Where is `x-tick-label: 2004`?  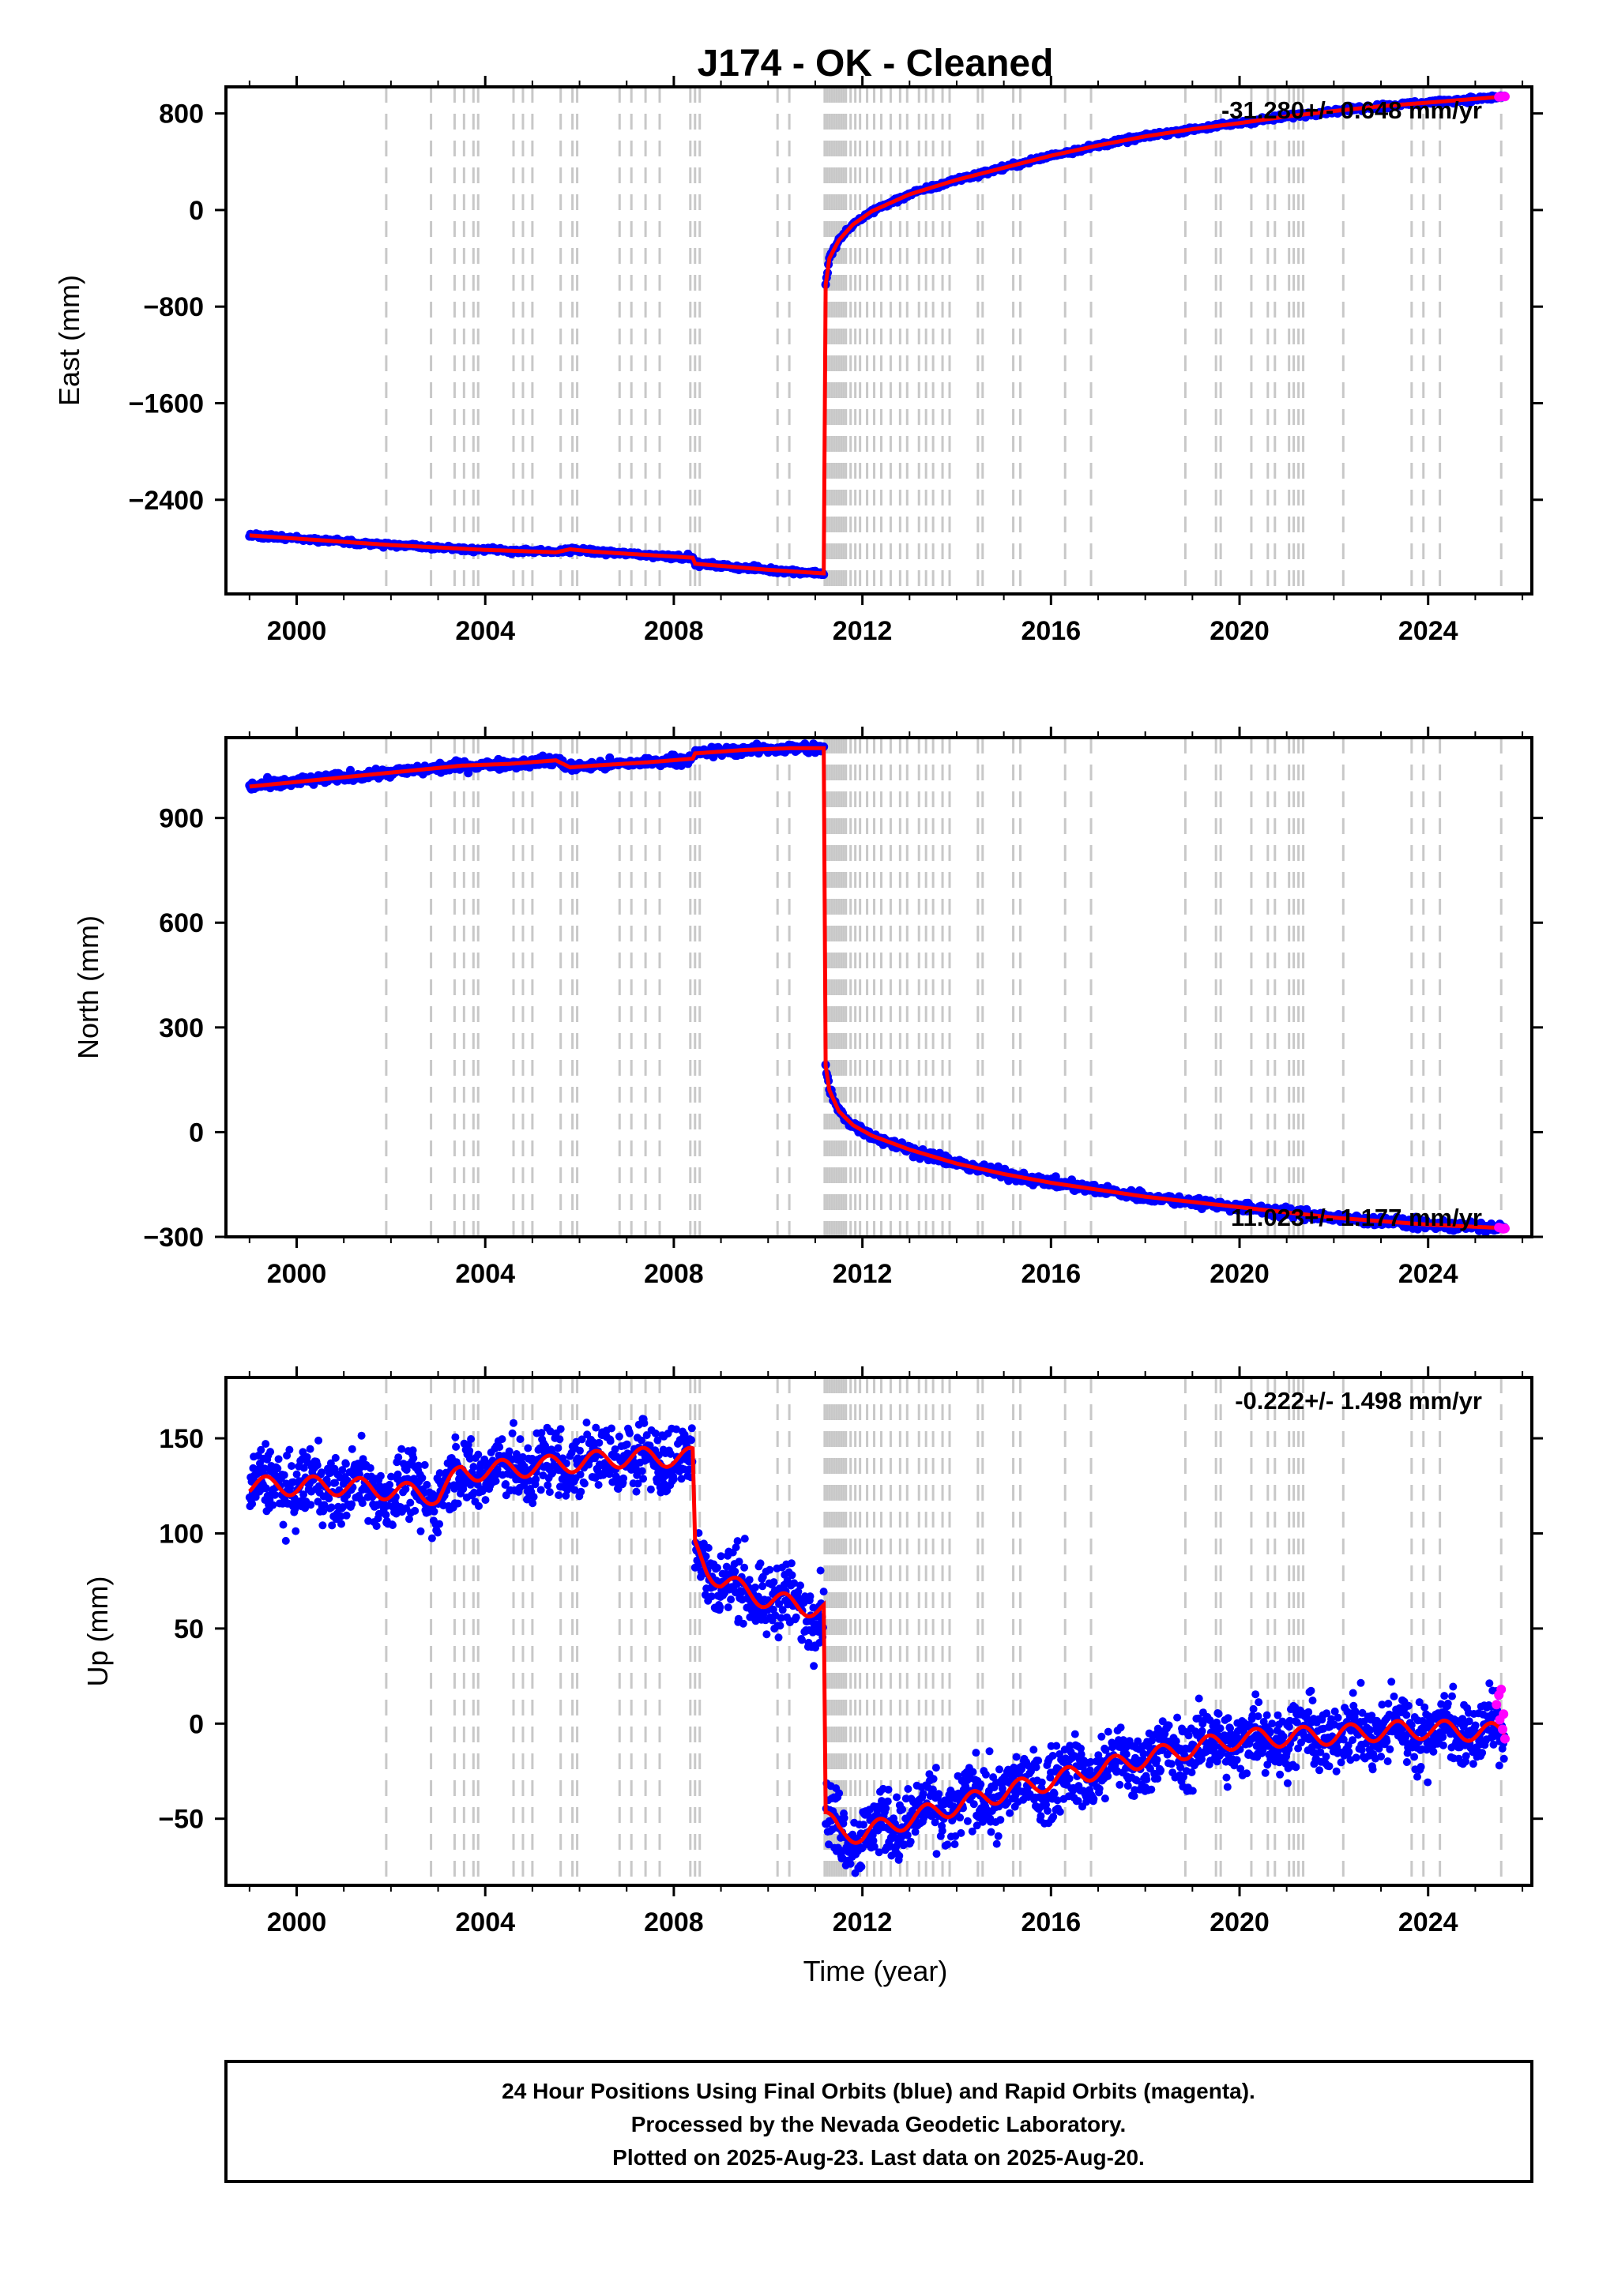
x-tick-label: 2004 is located at coordinates (485, 631).